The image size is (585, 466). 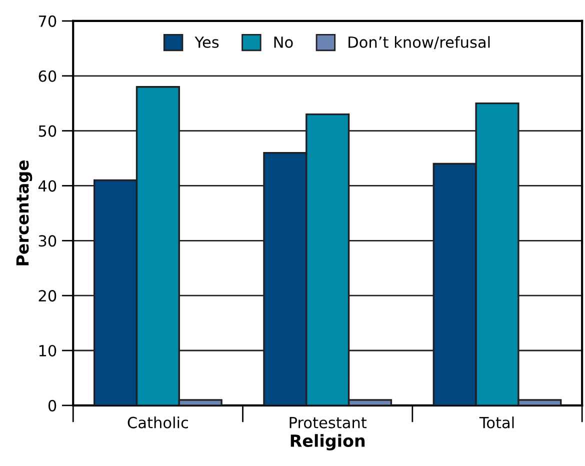 What do you see at coordinates (47, 76) in the screenshot?
I see `y-tick-label: 60` at bounding box center [47, 76].